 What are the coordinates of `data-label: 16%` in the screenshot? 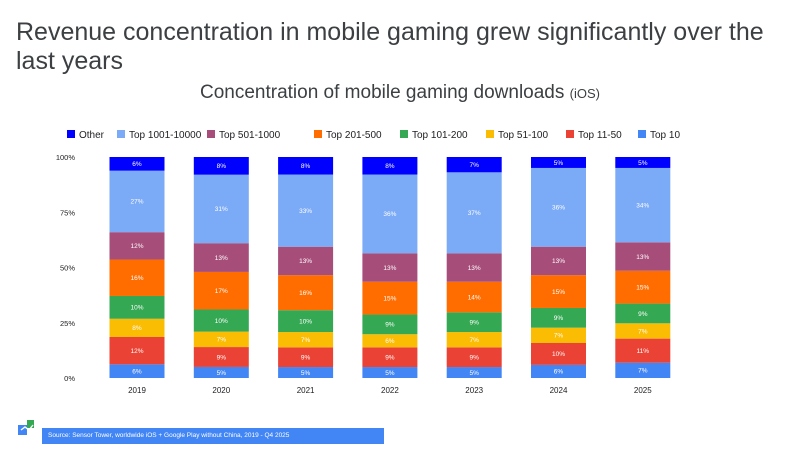 It's located at (305, 293).